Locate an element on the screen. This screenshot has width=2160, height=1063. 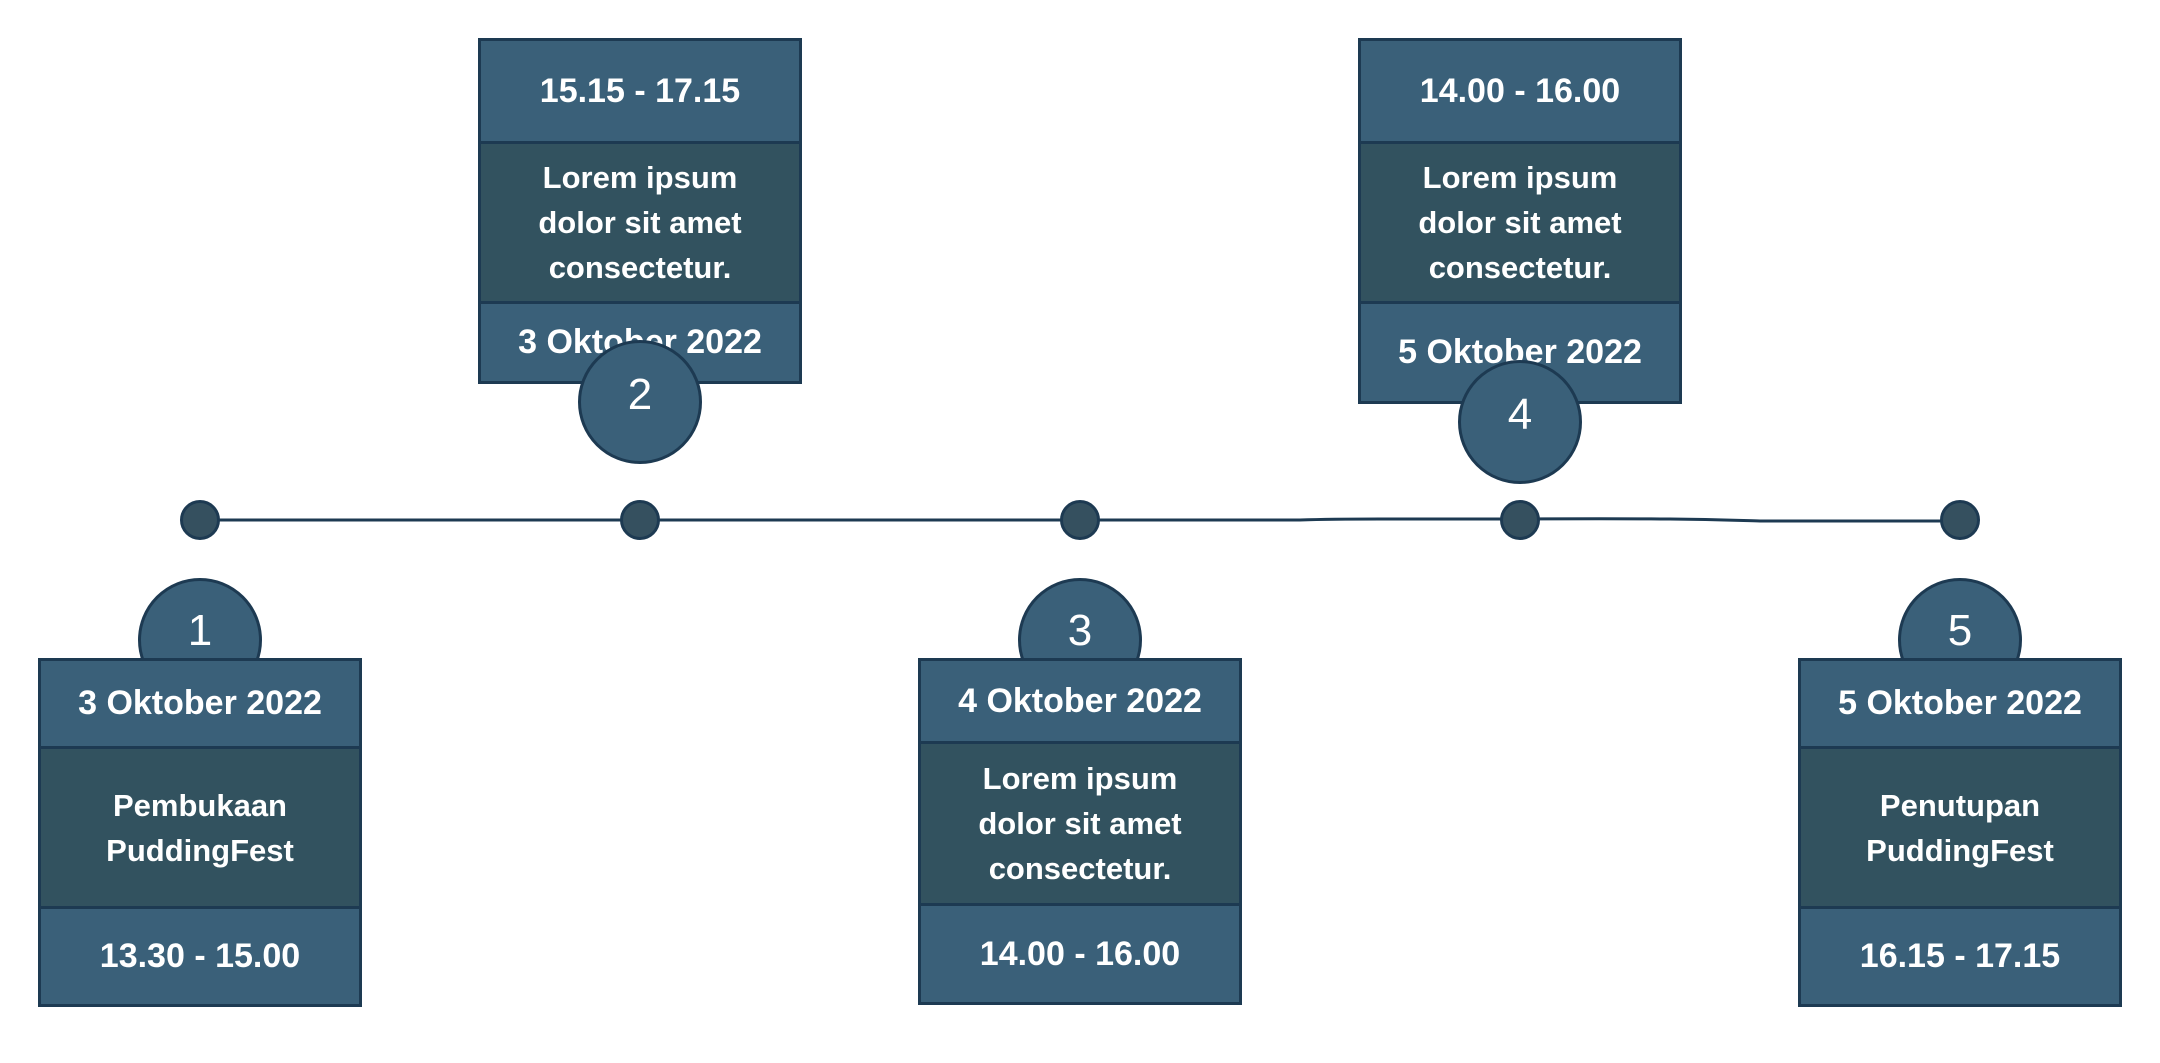
milestone-number-badge: 2 is located at coordinates (640, 402).